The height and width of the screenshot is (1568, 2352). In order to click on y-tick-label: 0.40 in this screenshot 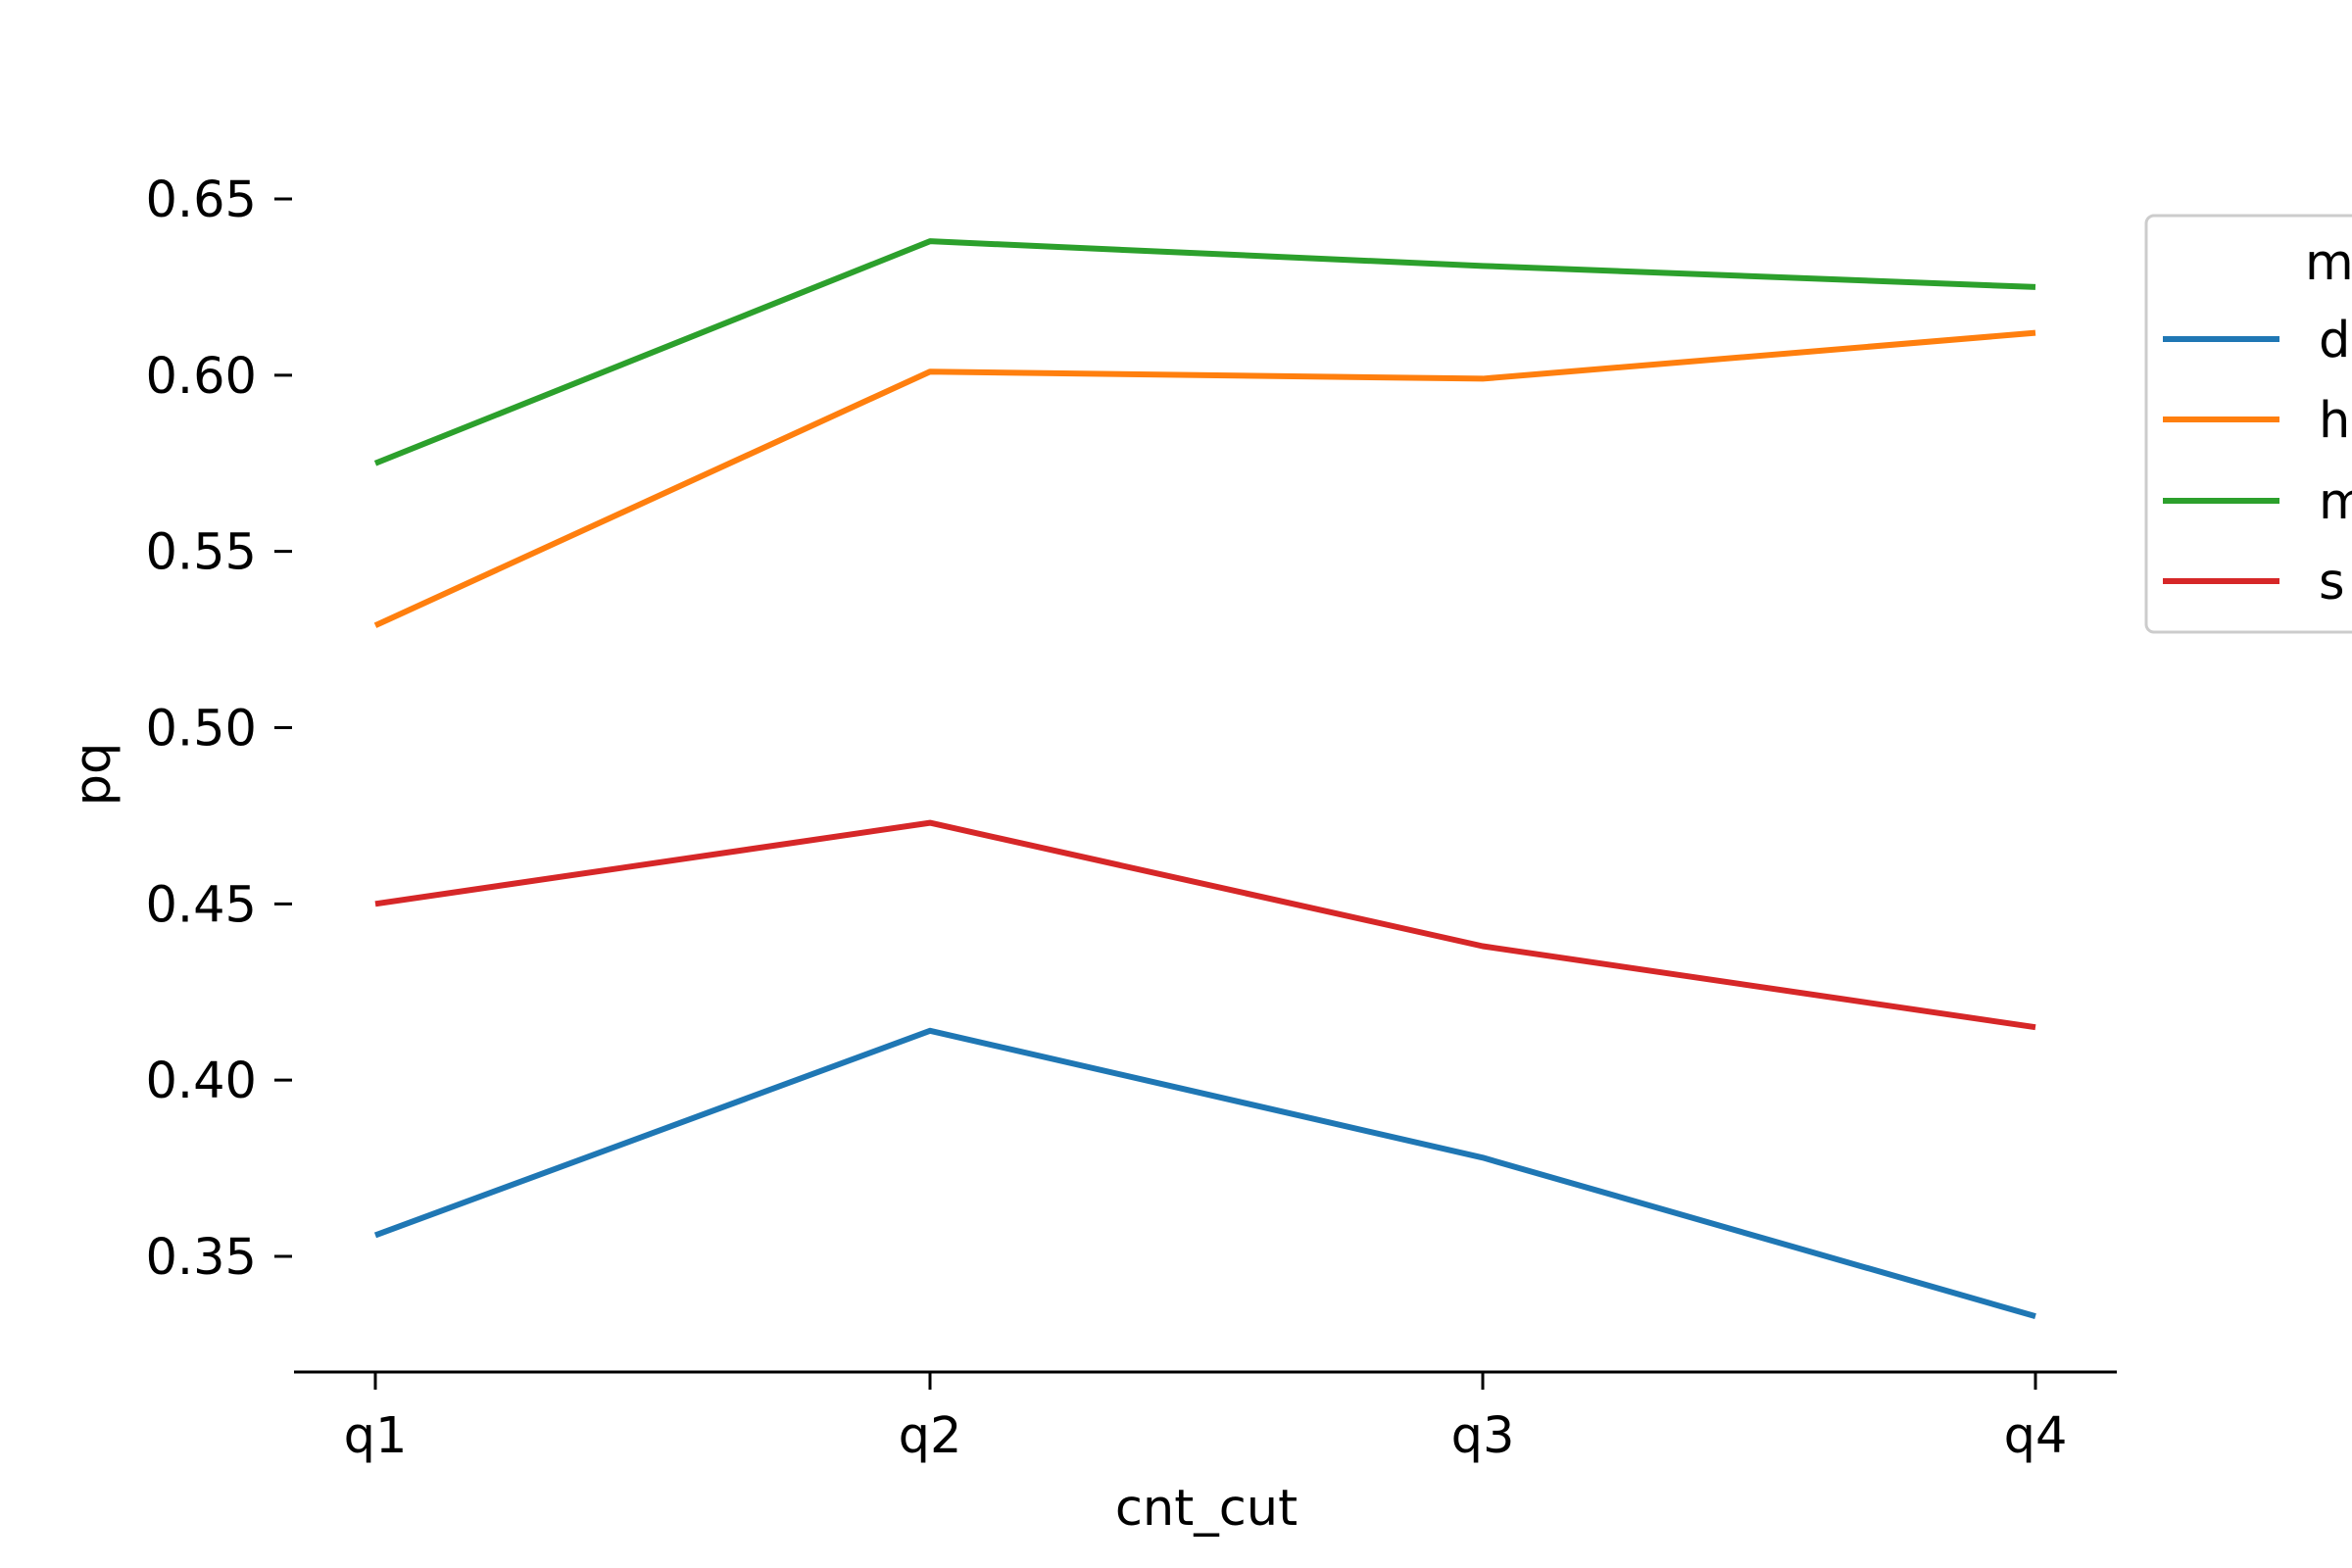, I will do `click(201, 1081)`.